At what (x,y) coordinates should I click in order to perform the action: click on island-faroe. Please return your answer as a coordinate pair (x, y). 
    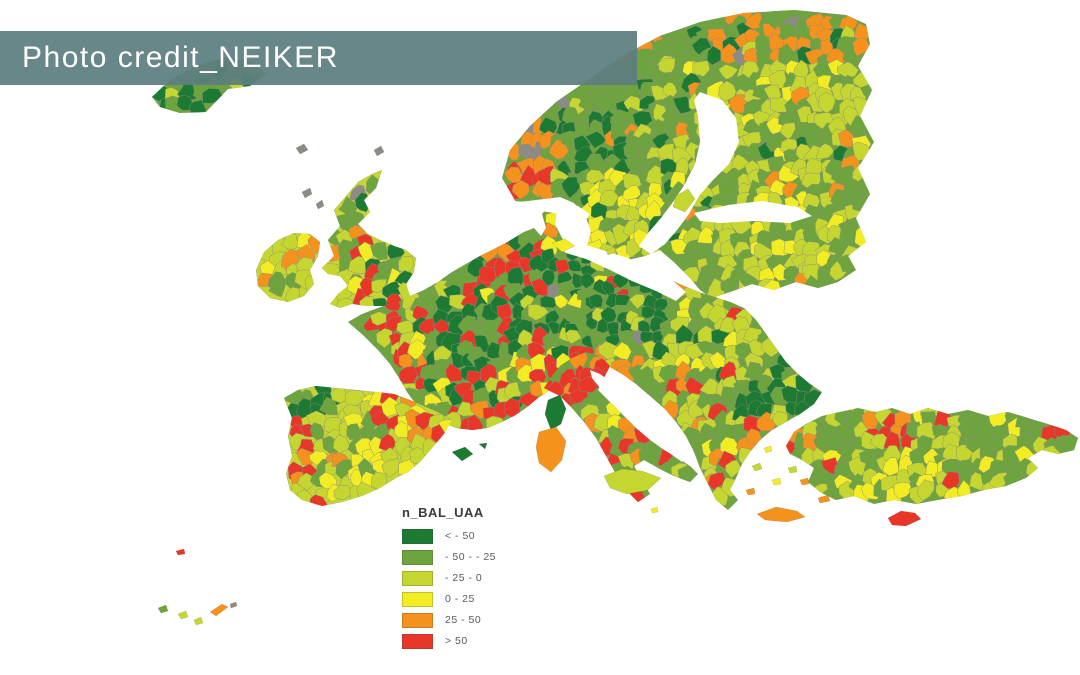
    Looking at the image, I should click on (302, 149).